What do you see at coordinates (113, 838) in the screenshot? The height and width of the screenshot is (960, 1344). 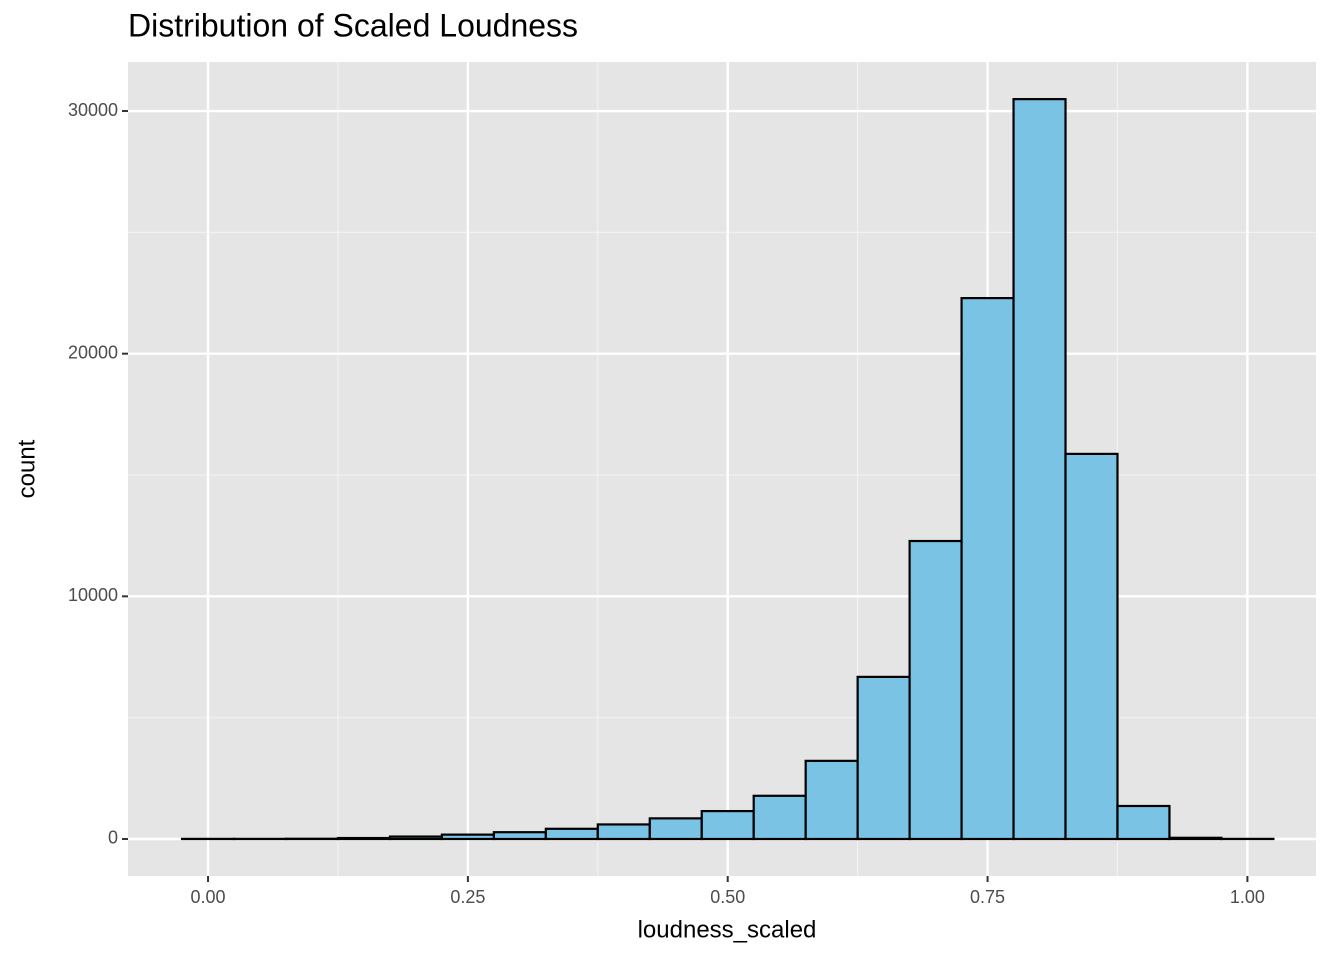 I see `y-tick-label: 0` at bounding box center [113, 838].